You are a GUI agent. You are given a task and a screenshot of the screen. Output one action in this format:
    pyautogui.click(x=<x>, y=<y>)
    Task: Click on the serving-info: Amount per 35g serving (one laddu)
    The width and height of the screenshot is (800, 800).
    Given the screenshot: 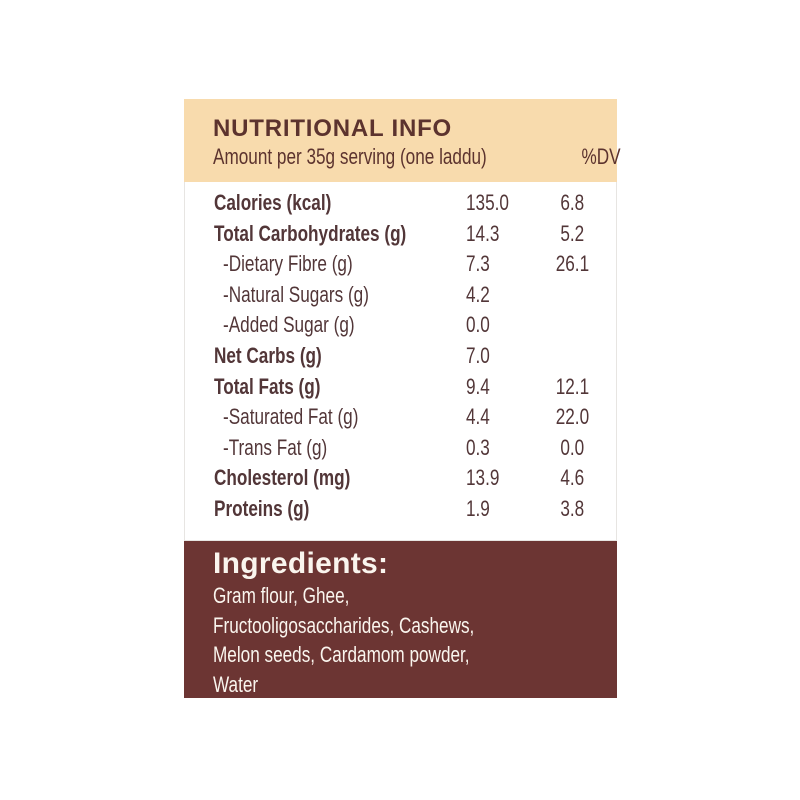 What is the action you would take?
    pyautogui.click(x=350, y=156)
    